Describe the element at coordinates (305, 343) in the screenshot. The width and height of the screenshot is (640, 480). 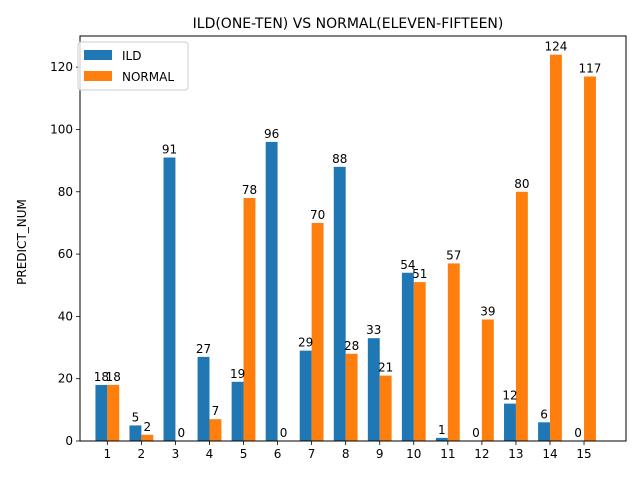
I see `data-label-ild-7: 29` at that location.